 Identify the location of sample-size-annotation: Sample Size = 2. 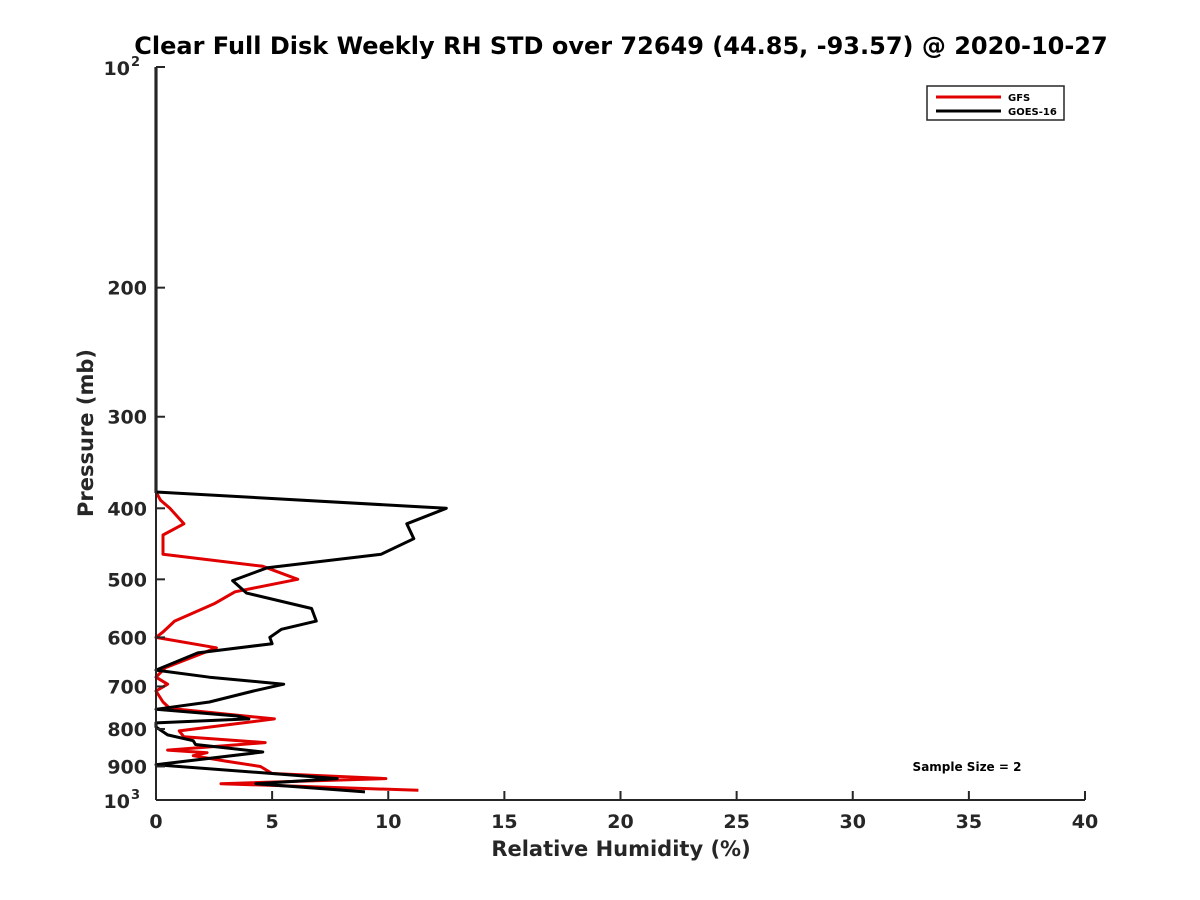
(967, 767).